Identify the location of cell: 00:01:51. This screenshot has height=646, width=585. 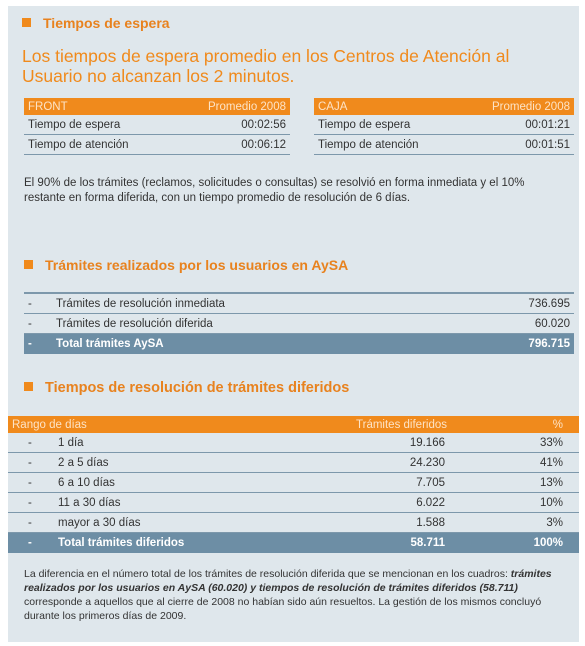
(516, 144).